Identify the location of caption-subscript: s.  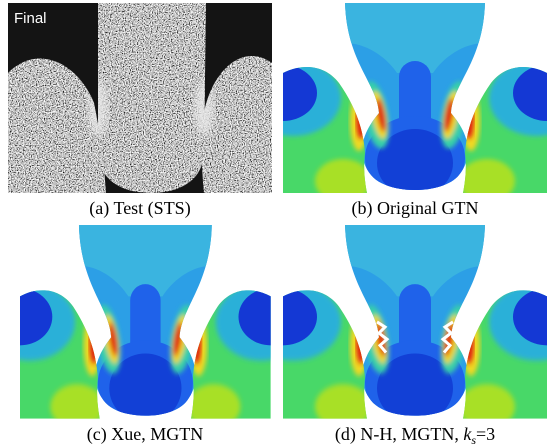
(473, 440).